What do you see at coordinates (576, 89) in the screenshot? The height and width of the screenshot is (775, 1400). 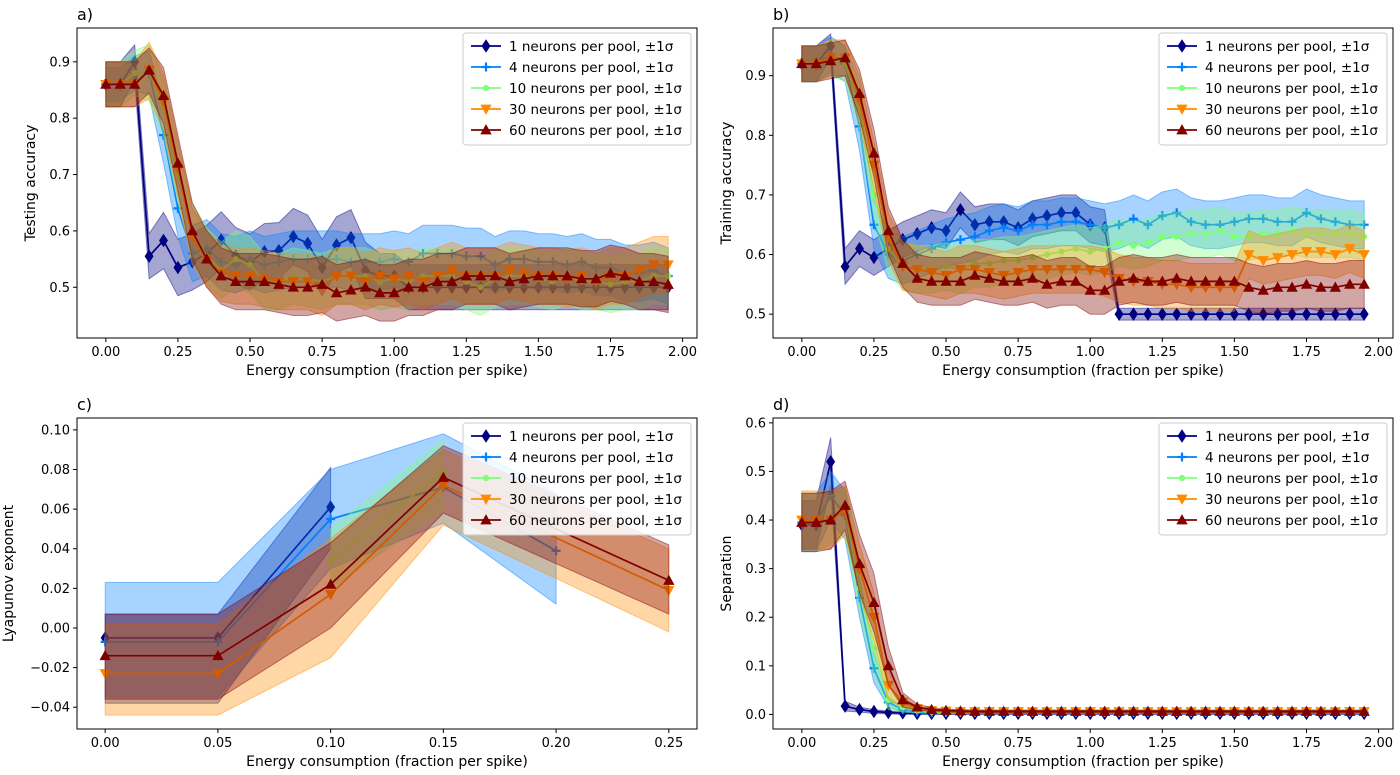 I see `legend-entry: 10 neurons per pool, ±1σ` at bounding box center [576, 89].